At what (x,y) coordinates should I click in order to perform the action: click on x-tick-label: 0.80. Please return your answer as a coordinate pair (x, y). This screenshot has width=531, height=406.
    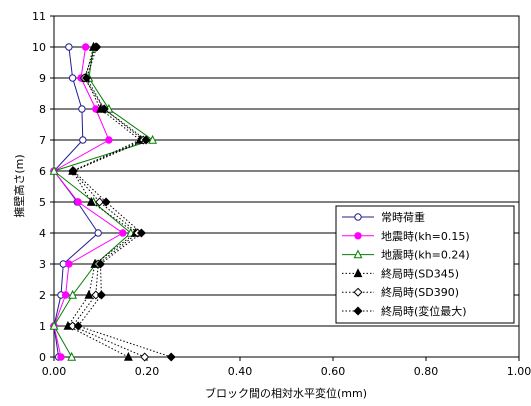
    Looking at the image, I should click on (426, 371).